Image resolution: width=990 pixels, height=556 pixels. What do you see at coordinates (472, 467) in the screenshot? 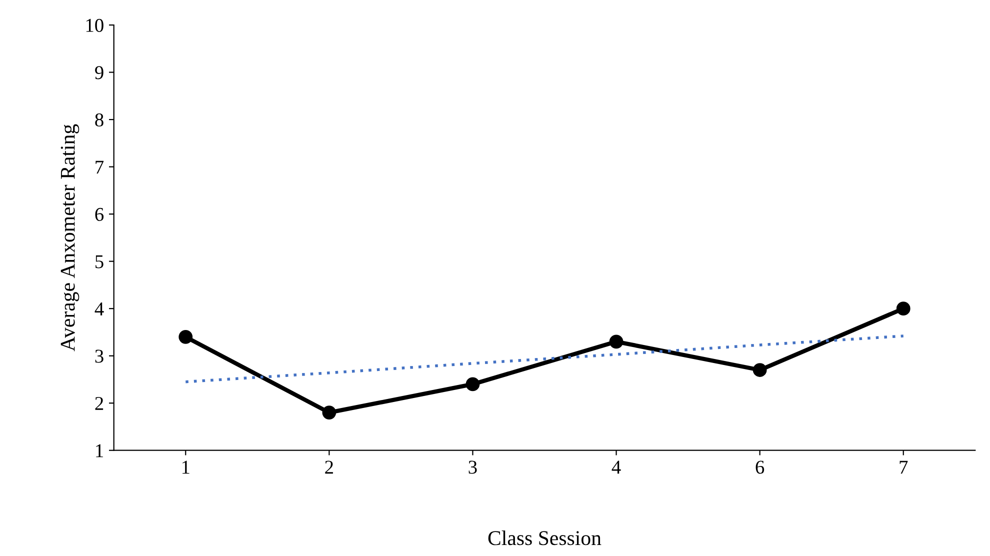
I see `x-tick-label: 3` at bounding box center [472, 467].